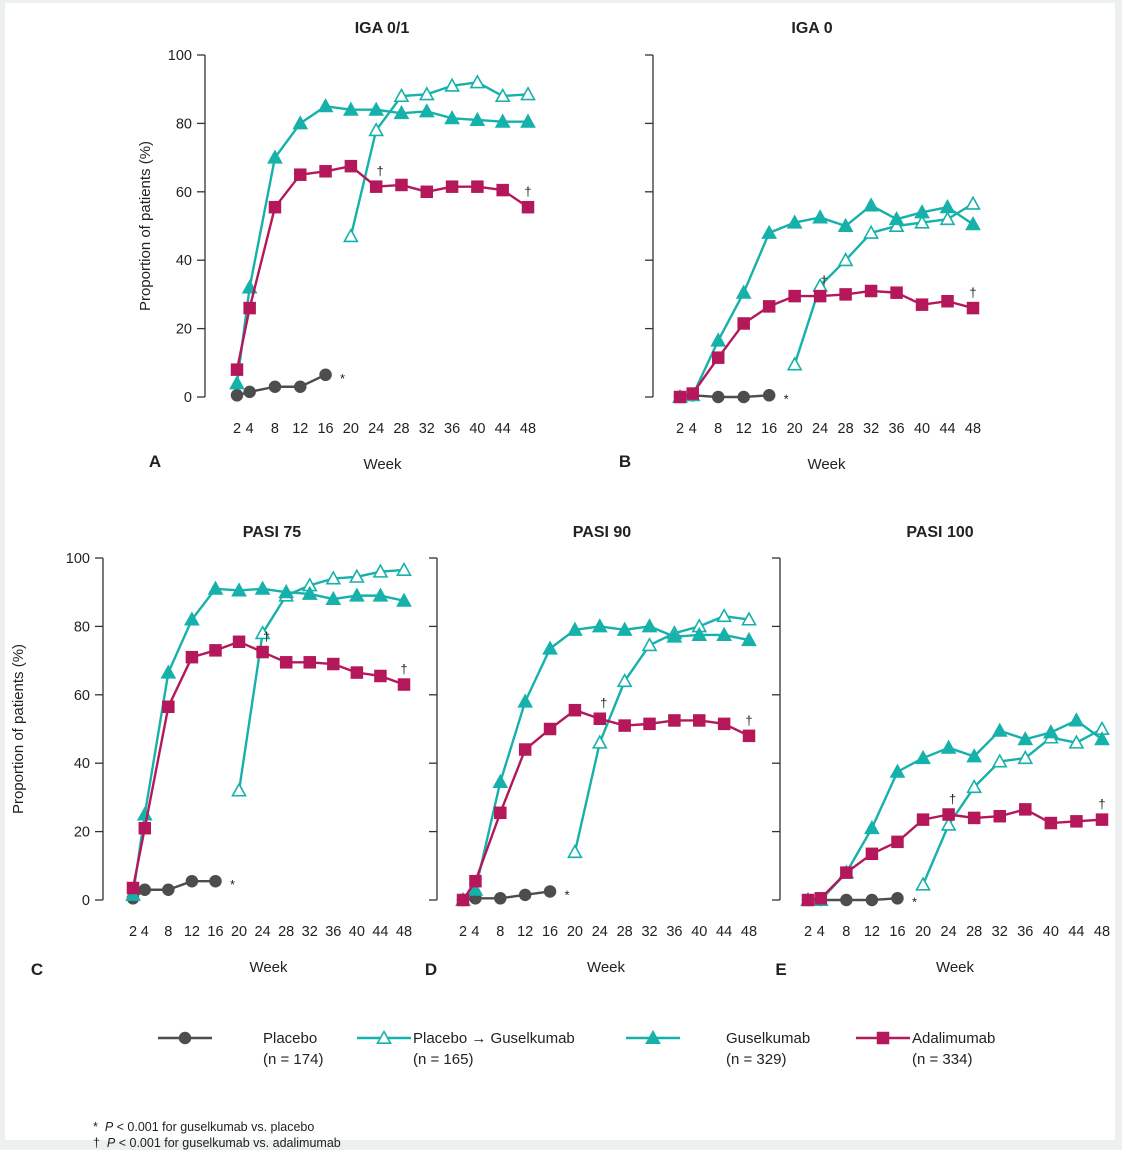 This screenshot has width=1122, height=1150. I want to click on x-tick-label: 40, so click(357, 932).